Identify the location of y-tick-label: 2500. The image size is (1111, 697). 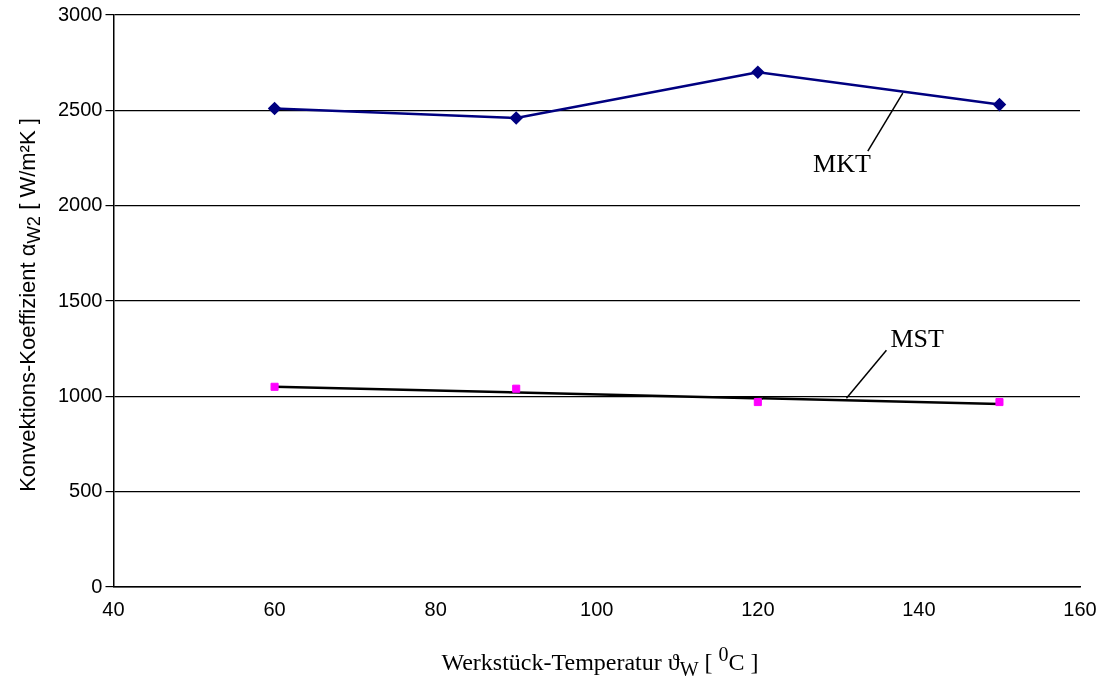
(80, 108).